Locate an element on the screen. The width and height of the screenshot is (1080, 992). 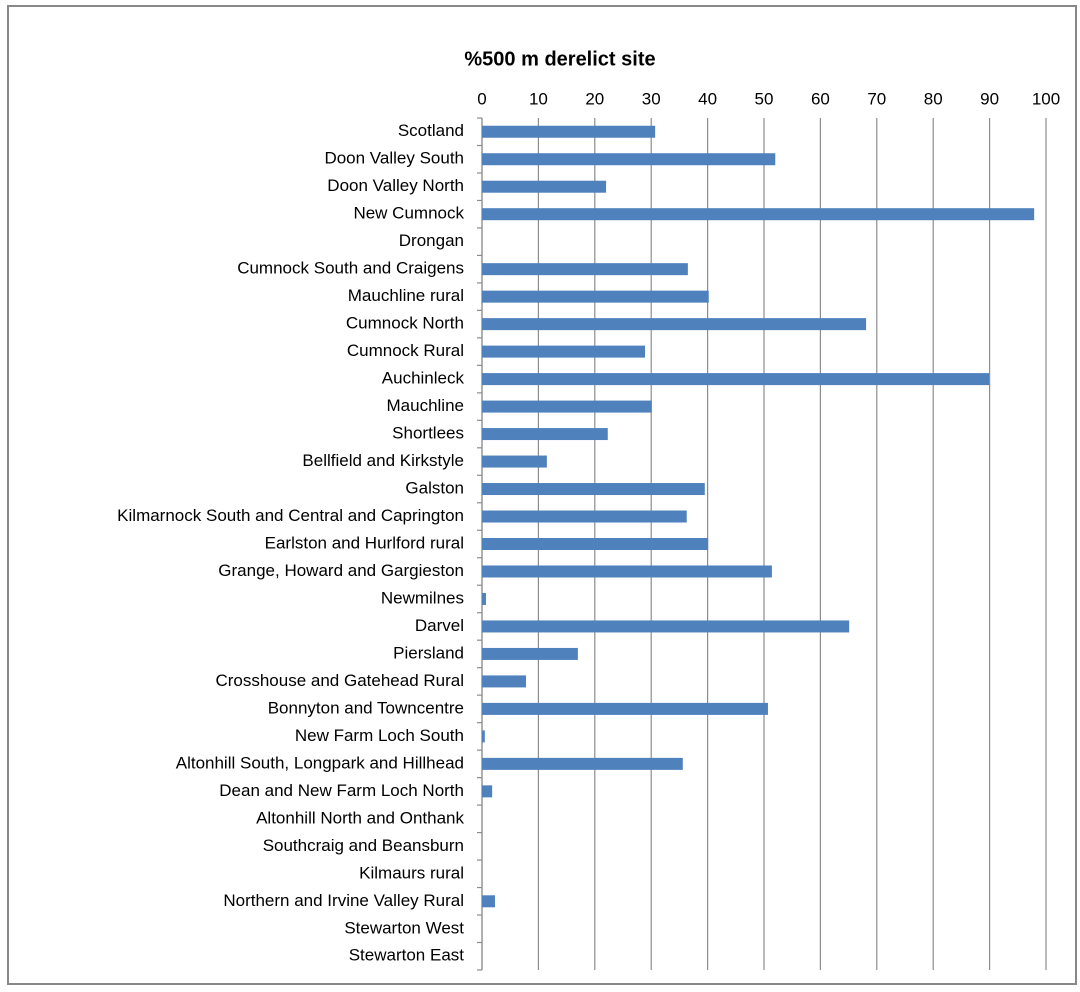
y-tick-label: Galston is located at coordinates (434, 488).